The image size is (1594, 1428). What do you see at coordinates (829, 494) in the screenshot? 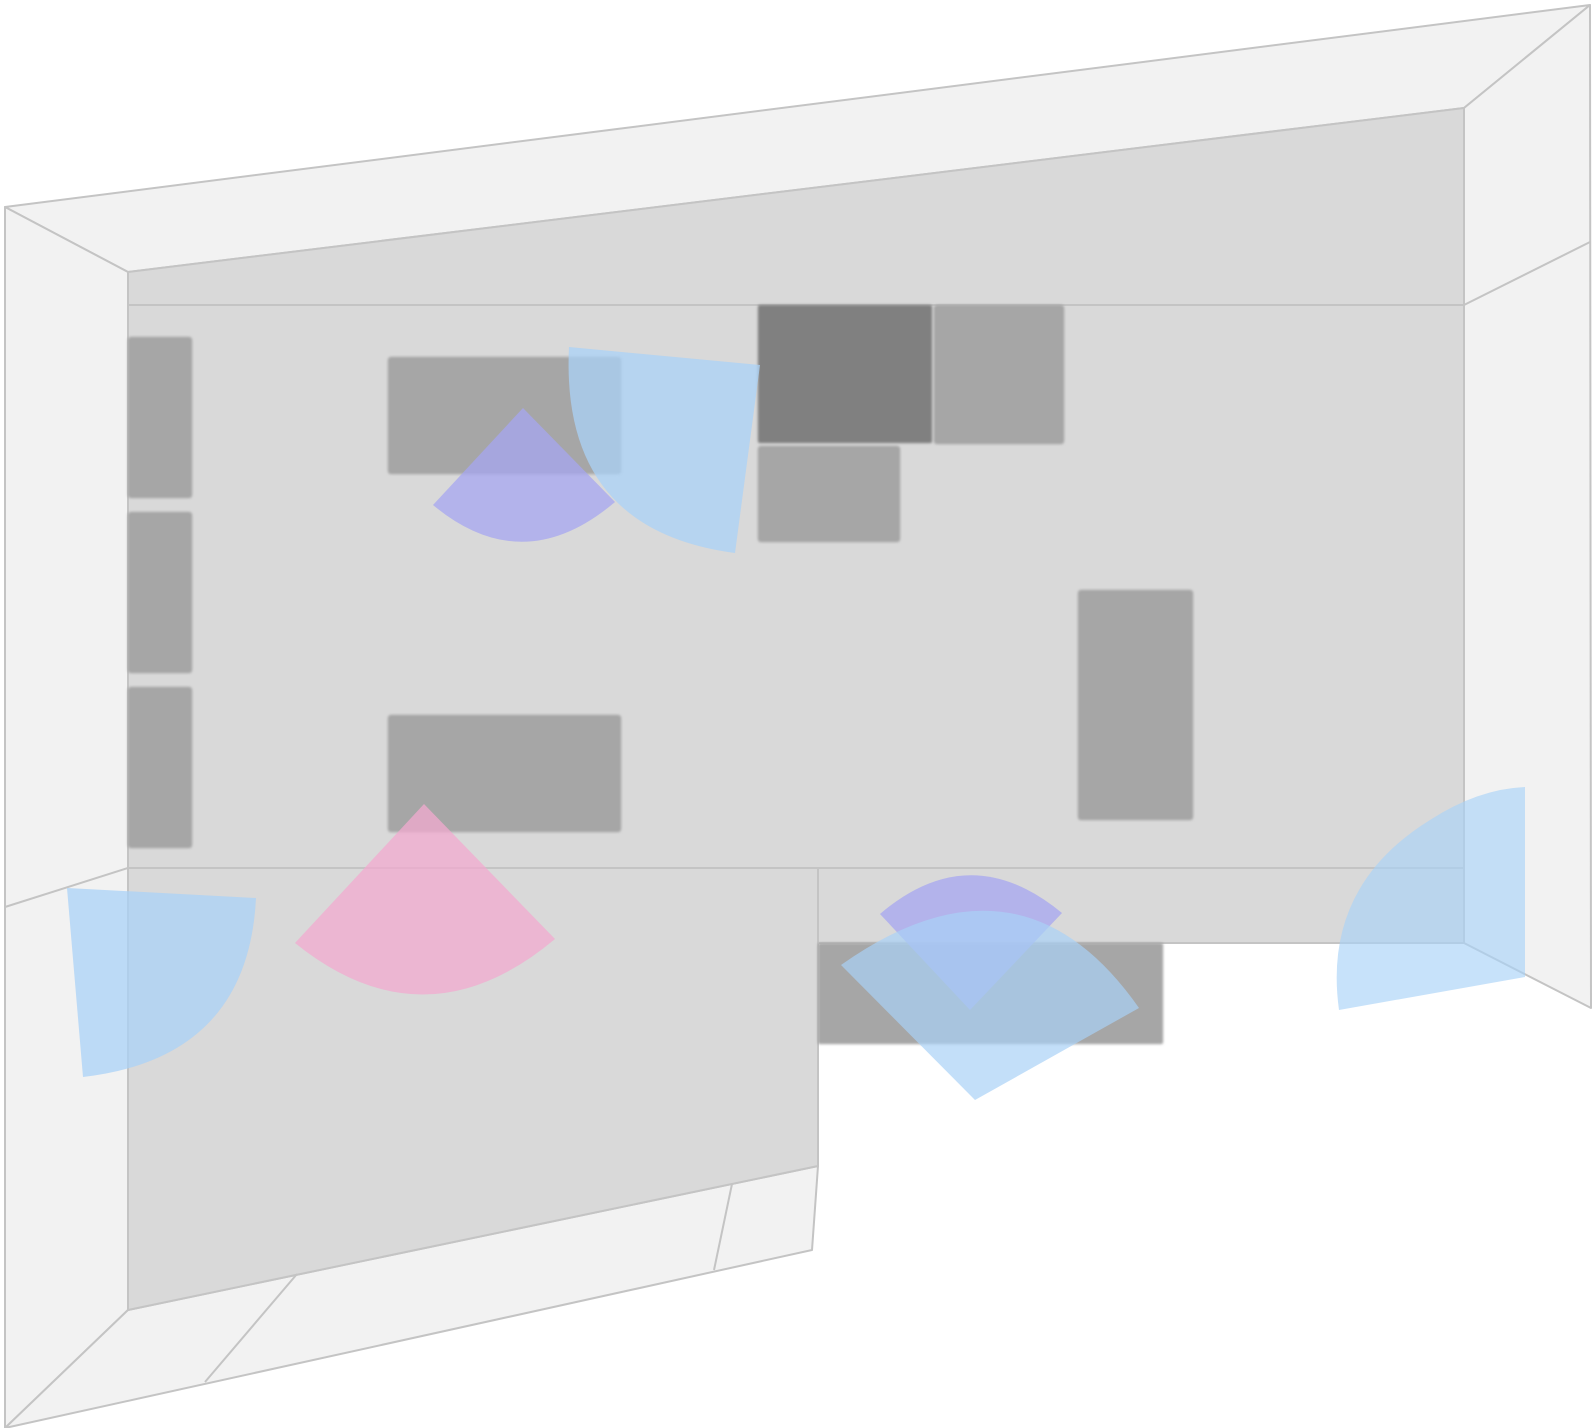
I see `small-equipment-block` at bounding box center [829, 494].